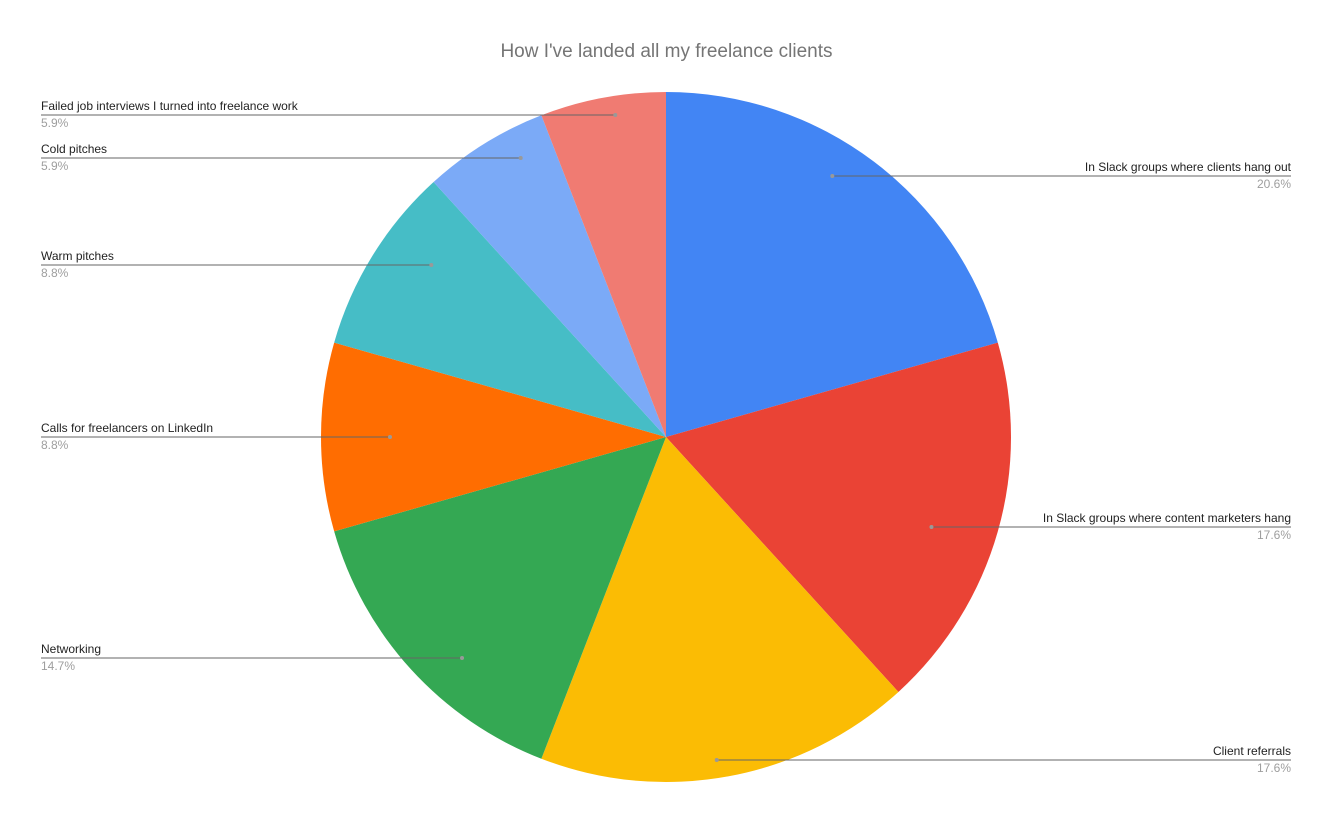  What do you see at coordinates (58, 666) in the screenshot?
I see `slice-percent: 14.7%` at bounding box center [58, 666].